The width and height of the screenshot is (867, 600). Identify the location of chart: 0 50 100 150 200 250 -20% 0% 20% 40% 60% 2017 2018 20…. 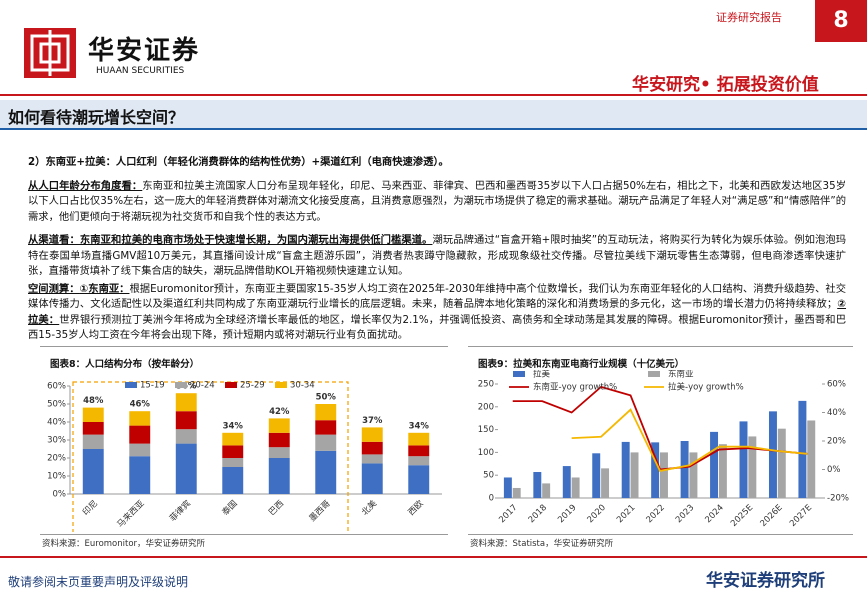
(663, 449).